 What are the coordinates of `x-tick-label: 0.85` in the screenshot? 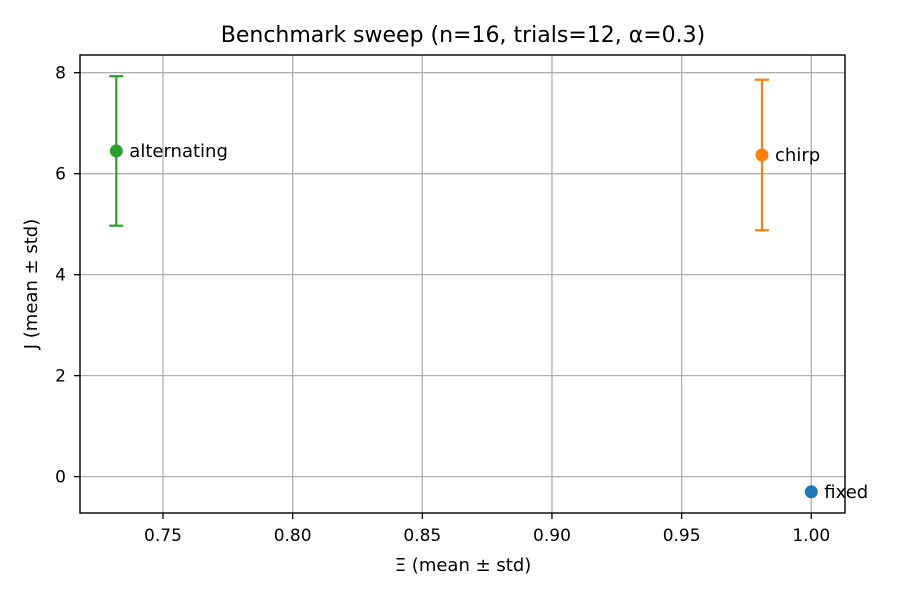 It's located at (422, 536).